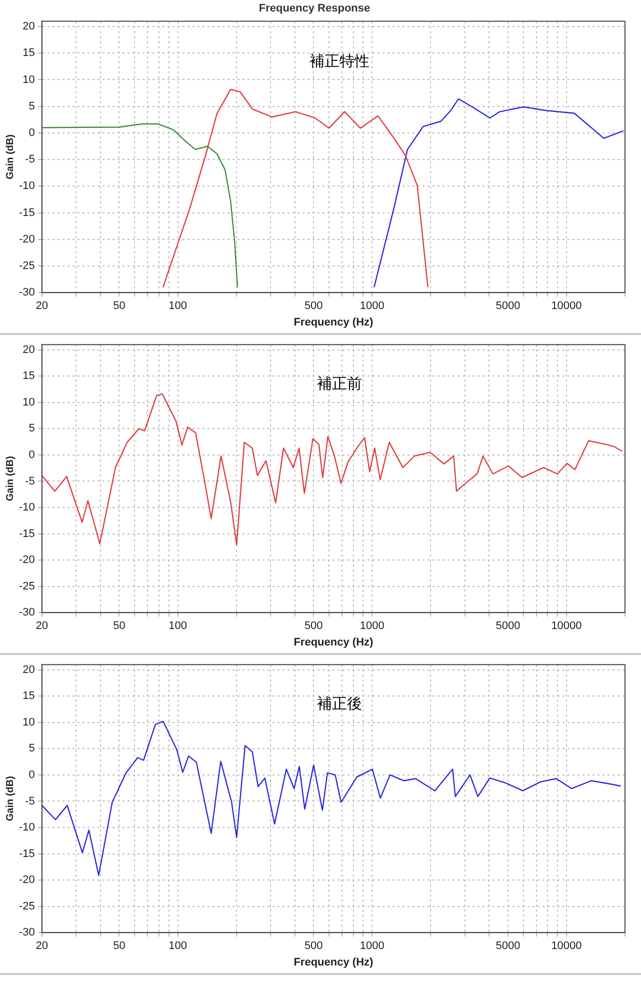 The height and width of the screenshot is (981, 641). What do you see at coordinates (339, 61) in the screenshot?
I see `annotation: 補正特性` at bounding box center [339, 61].